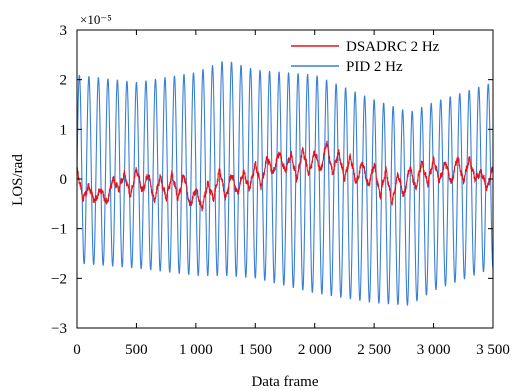 Image resolution: width=520 pixels, height=391 pixels. What do you see at coordinates (59, 230) in the screenshot?
I see `y-tick-label: −1` at bounding box center [59, 230].